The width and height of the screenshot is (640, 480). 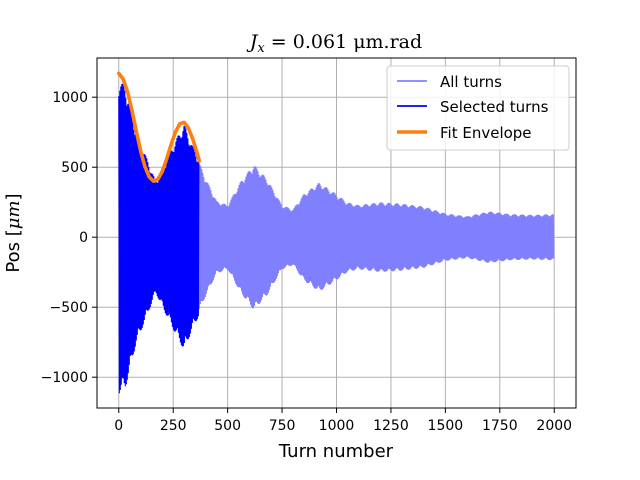 What do you see at coordinates (173, 426) in the screenshot?
I see `x-tick-label: 250` at bounding box center [173, 426].